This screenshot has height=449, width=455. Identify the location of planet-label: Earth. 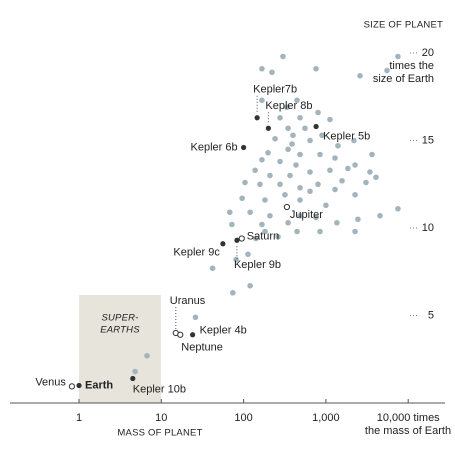
(99, 385).